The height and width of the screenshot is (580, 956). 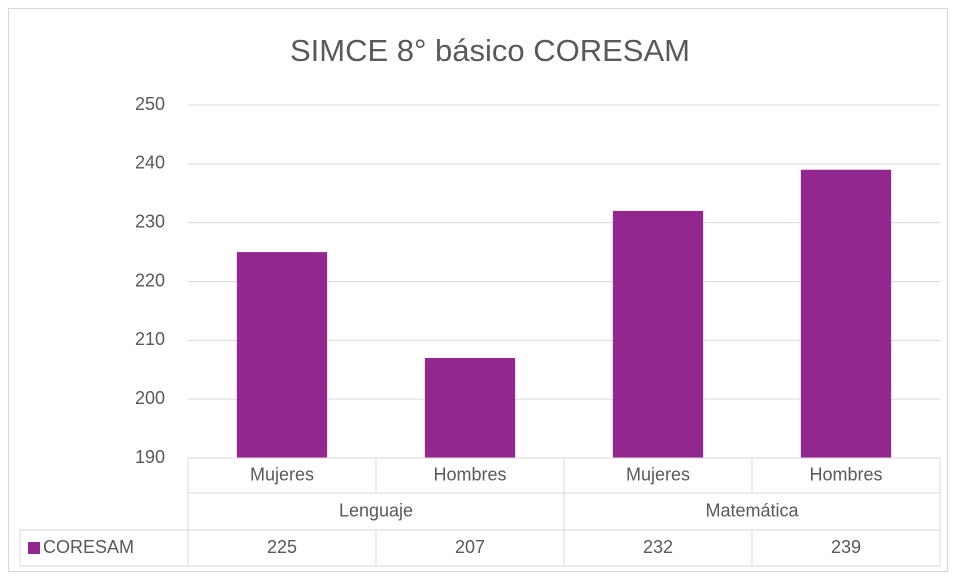 I want to click on y-tick-label: 210, so click(x=150, y=339).